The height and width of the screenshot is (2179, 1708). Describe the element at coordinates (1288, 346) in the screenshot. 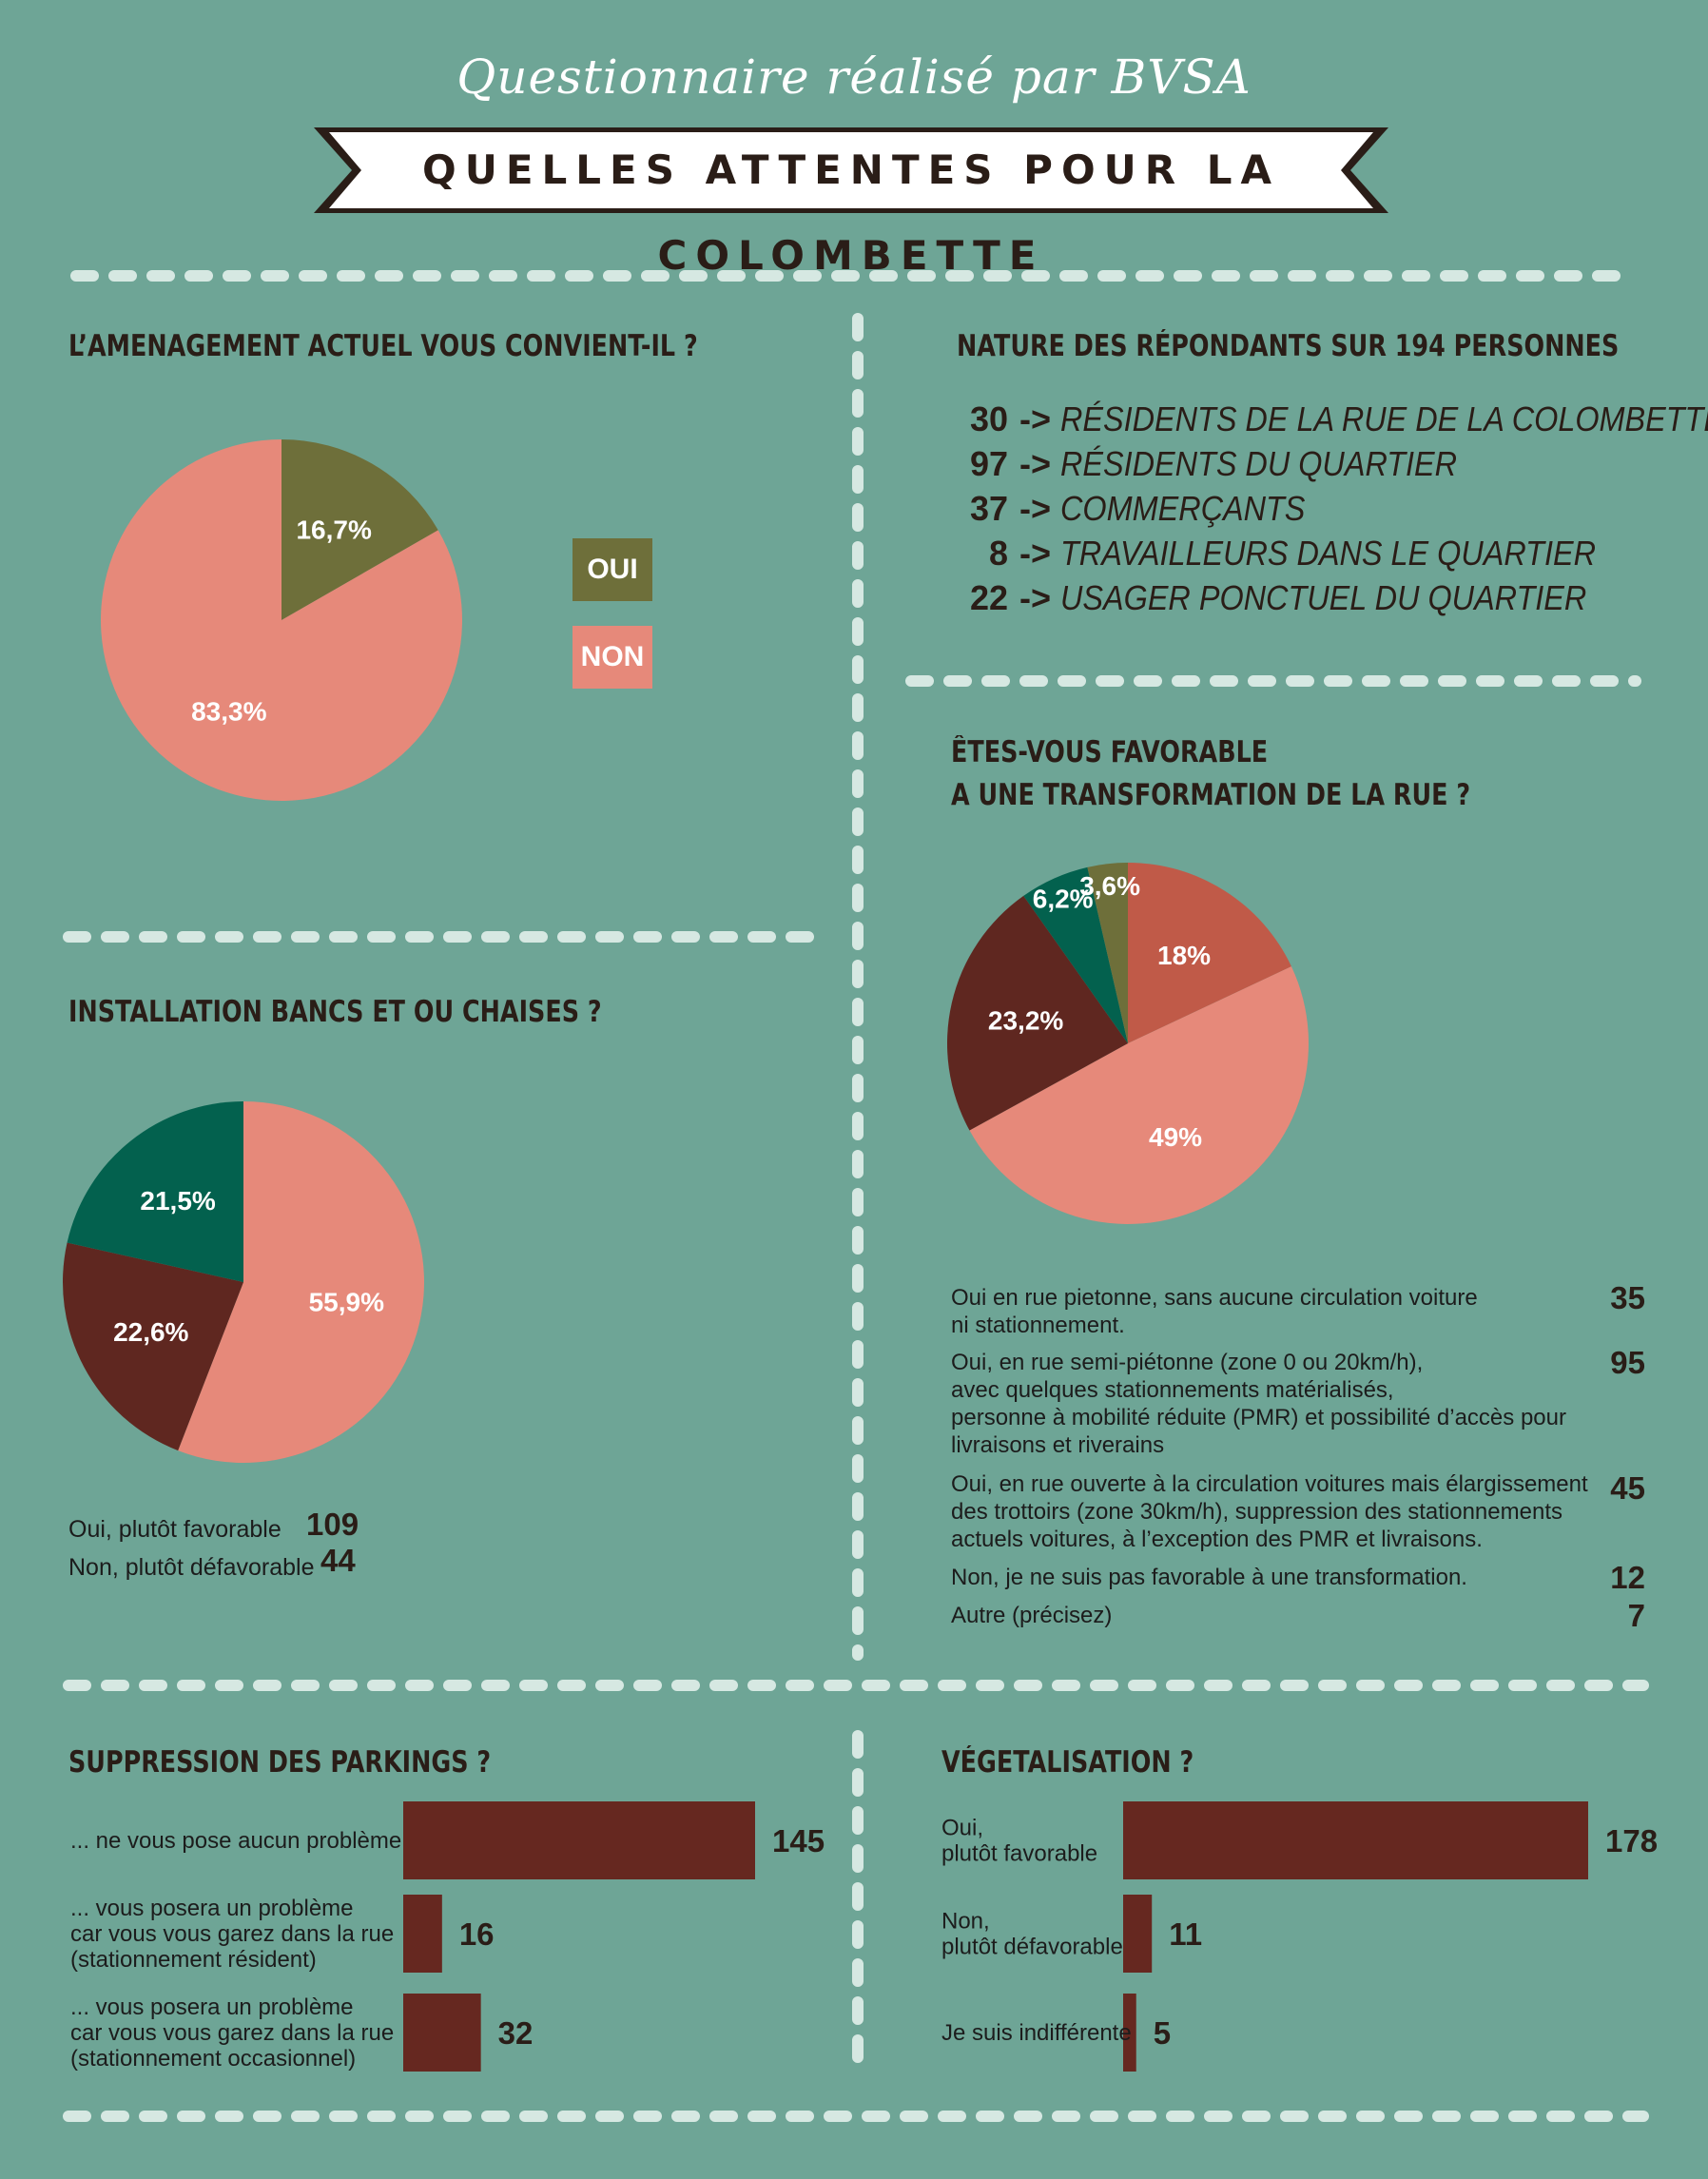

I see `section-title-repondants: NATURE DES RÉPONDANTS SUR 194 PERSONNES` at that location.